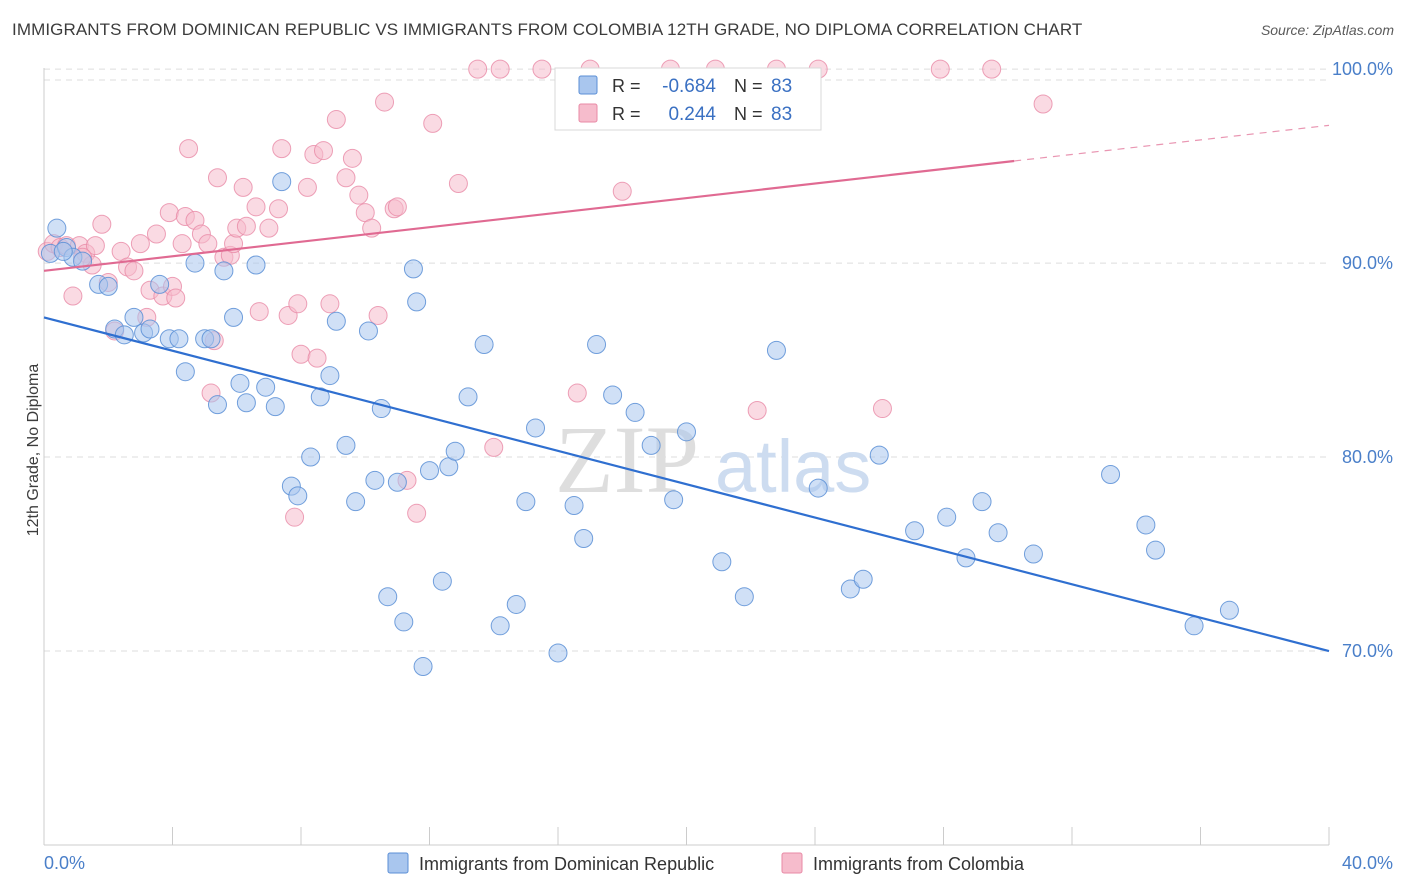  What do you see at coordinates (1327, 30) in the screenshot?
I see `source-label: Source: ZipAtlas.com` at bounding box center [1327, 30].